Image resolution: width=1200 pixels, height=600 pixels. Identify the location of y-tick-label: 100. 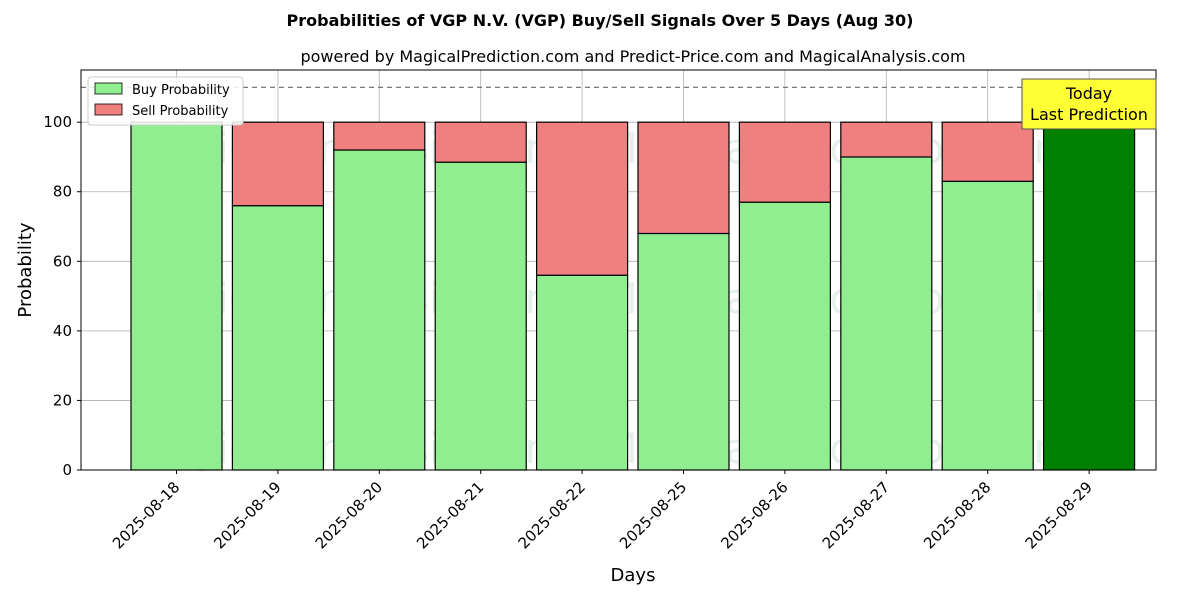
(57, 122).